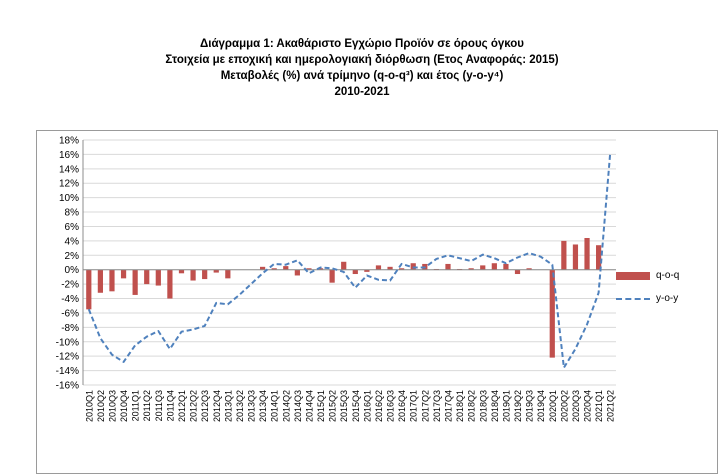 The height and width of the screenshot is (476, 724). What do you see at coordinates (414, 406) in the screenshot?
I see `x-tick-label: 2017Q1` at bounding box center [414, 406].